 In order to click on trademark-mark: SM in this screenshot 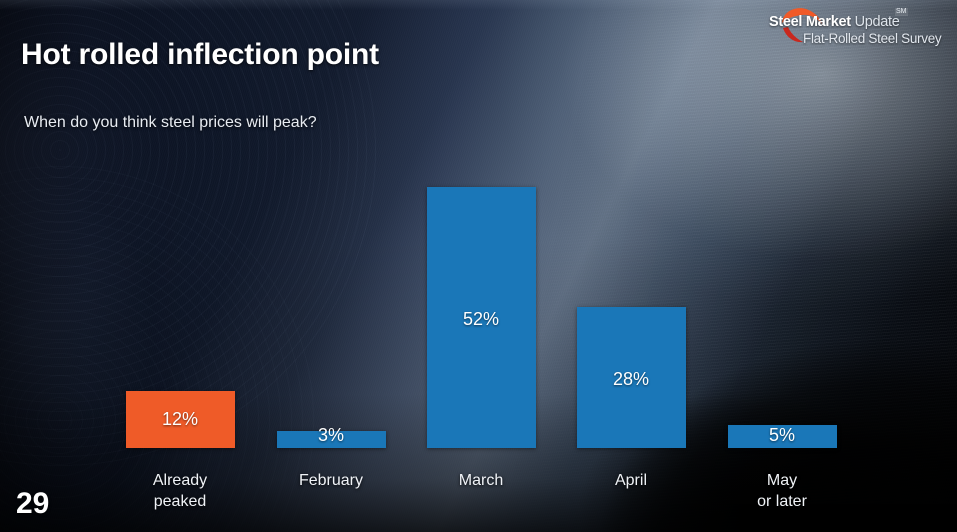, I will do `click(901, 12)`.